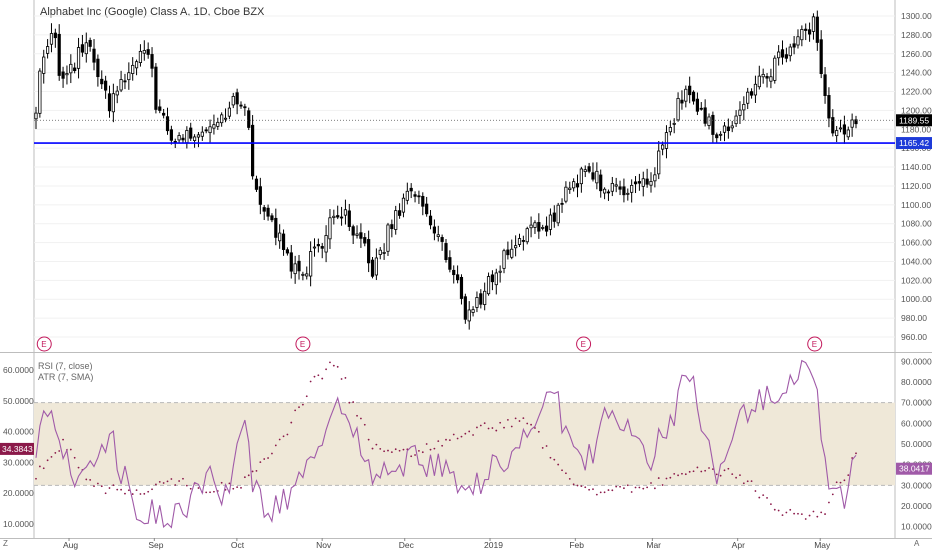  Describe the element at coordinates (916, 403) in the screenshot. I see `rsi-tick-label: 70.0000` at that location.